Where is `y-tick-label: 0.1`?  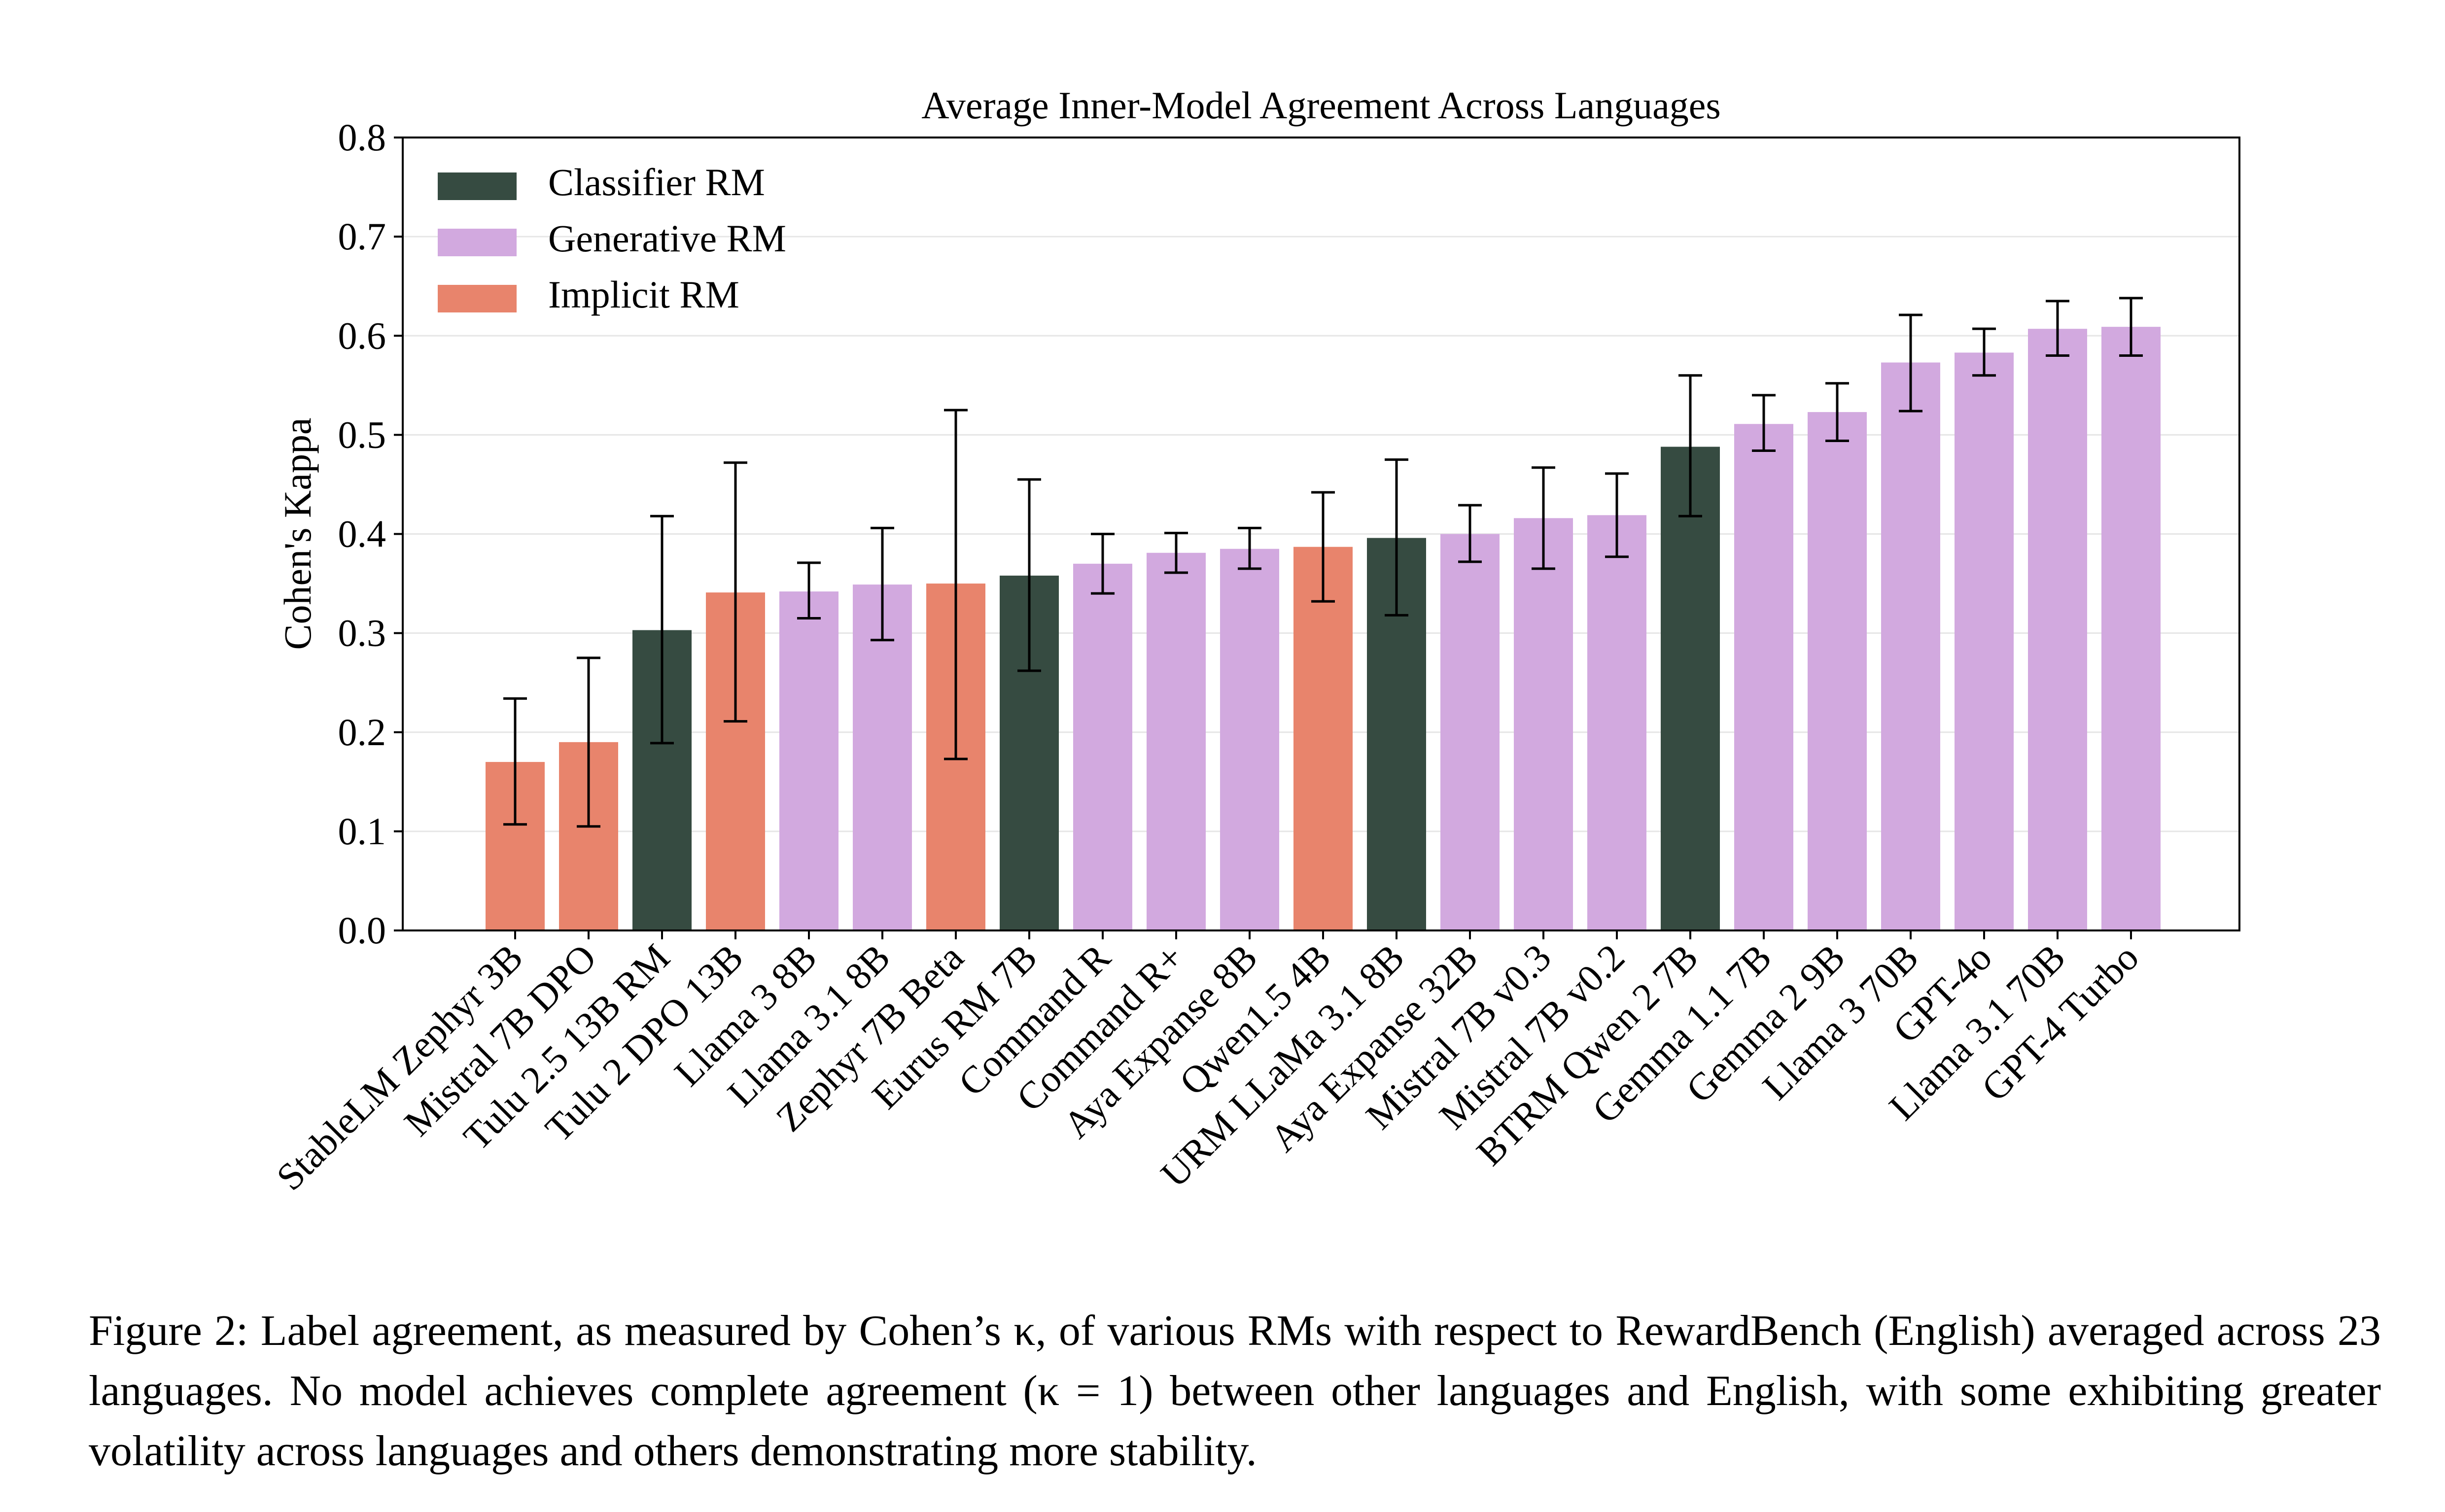 y-tick-label: 0.1 is located at coordinates (362, 831).